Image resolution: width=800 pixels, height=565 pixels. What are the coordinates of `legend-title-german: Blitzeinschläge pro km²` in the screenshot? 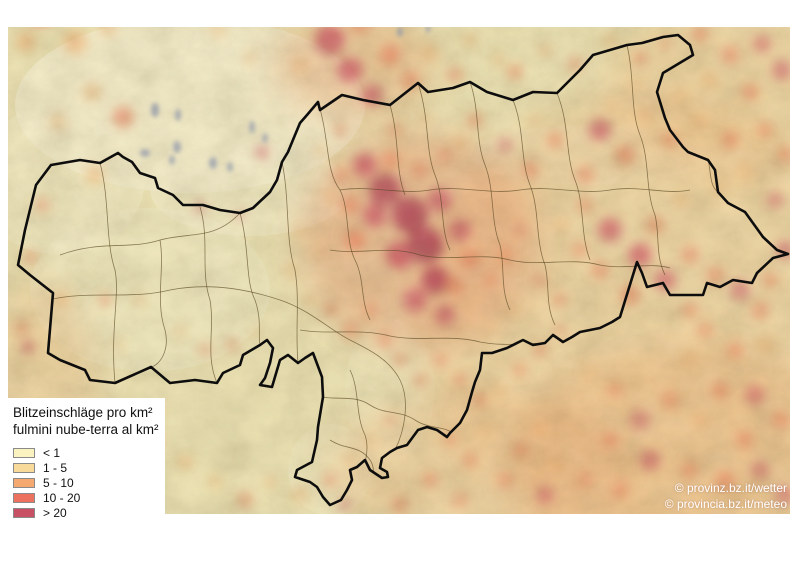 It's located at (83, 412).